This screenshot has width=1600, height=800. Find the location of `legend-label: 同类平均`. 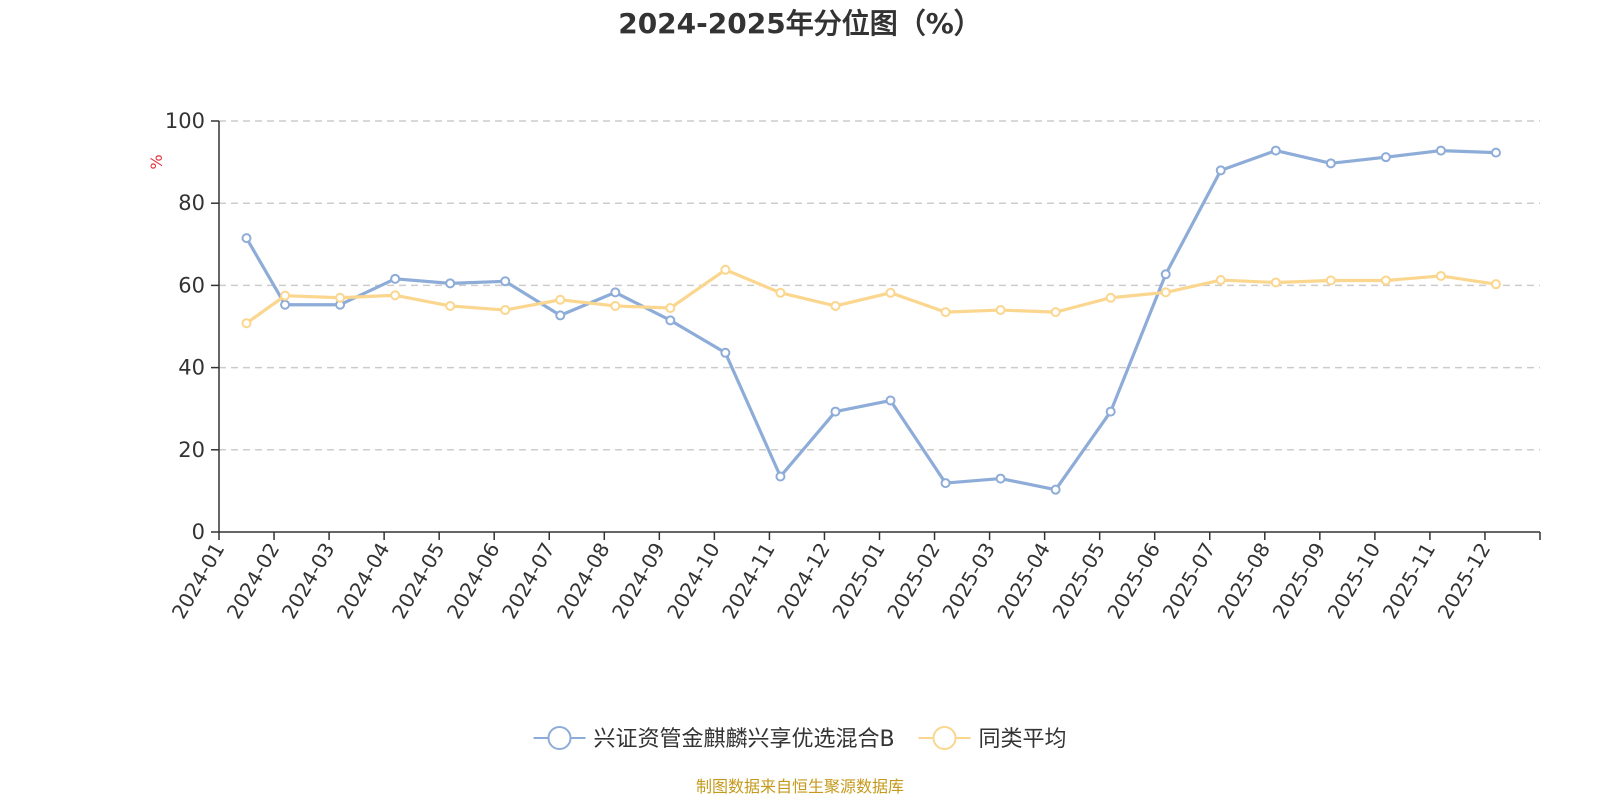

legend-label: 同类平均 is located at coordinates (1023, 739).